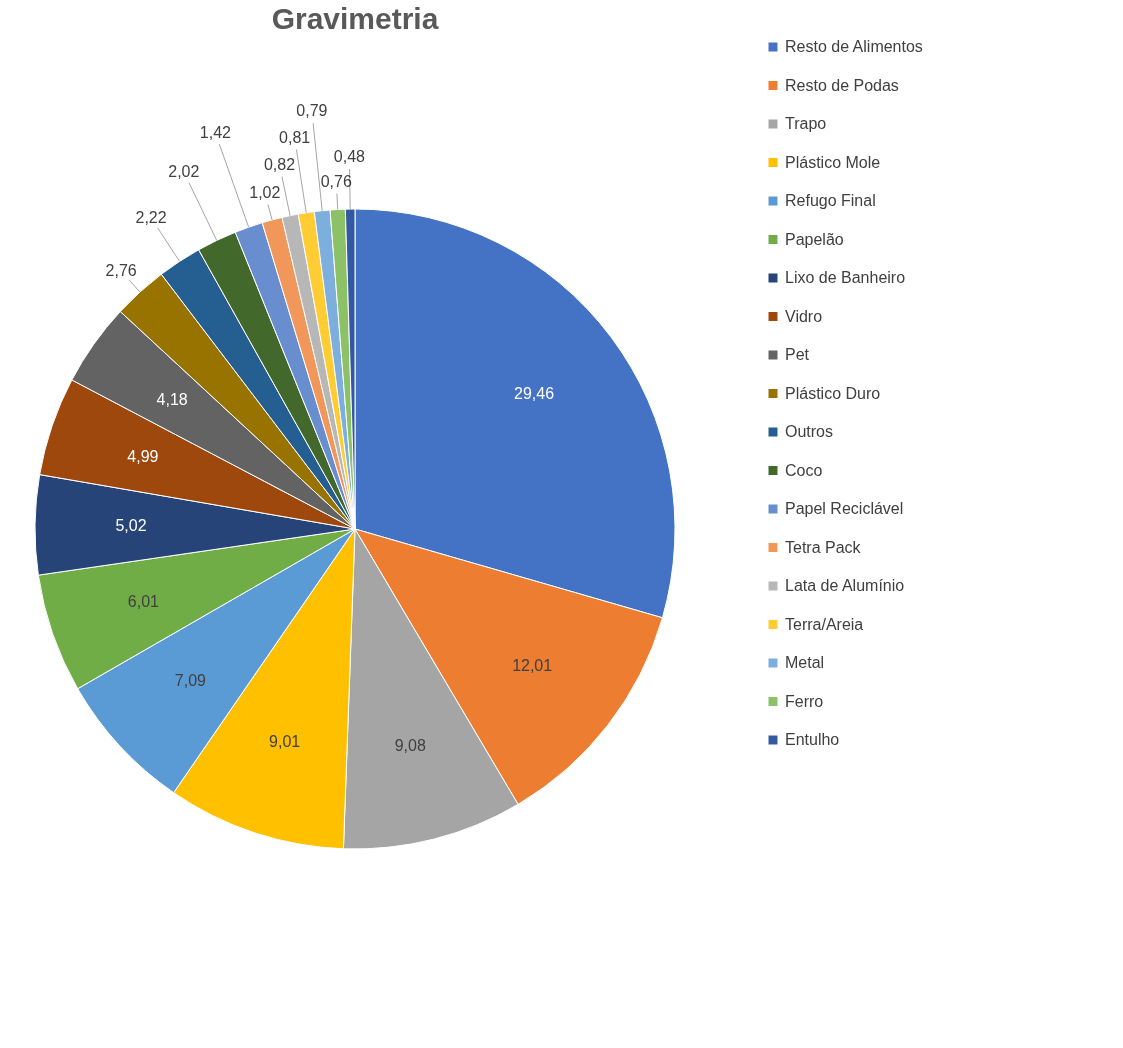  What do you see at coordinates (355, 18) in the screenshot?
I see `chart-title: Gravimetria` at bounding box center [355, 18].